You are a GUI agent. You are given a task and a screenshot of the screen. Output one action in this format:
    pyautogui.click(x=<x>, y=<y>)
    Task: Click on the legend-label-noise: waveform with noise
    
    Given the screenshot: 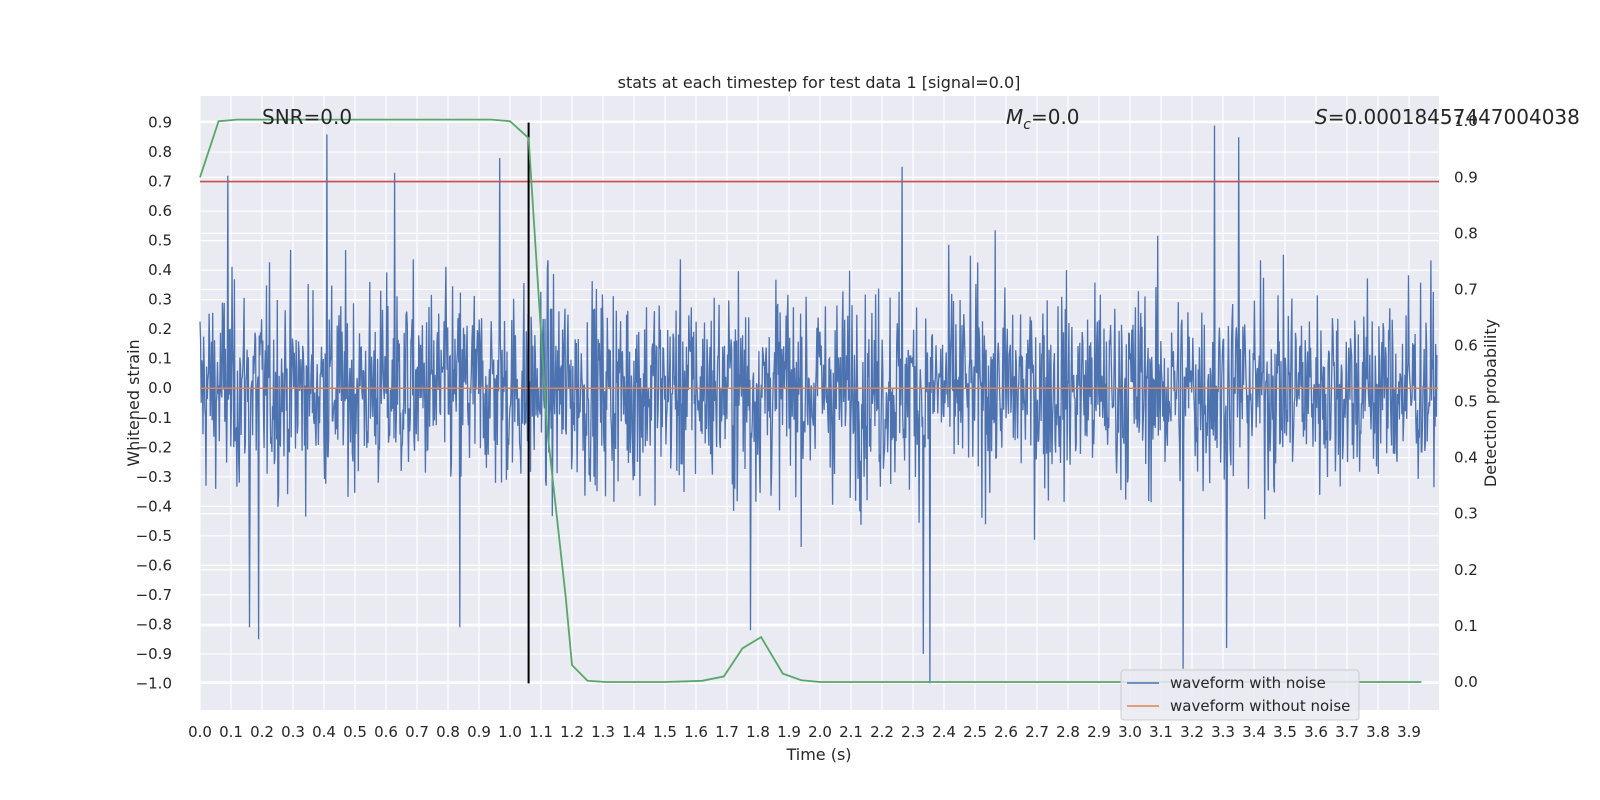 What is the action you would take?
    pyautogui.click(x=1248, y=683)
    